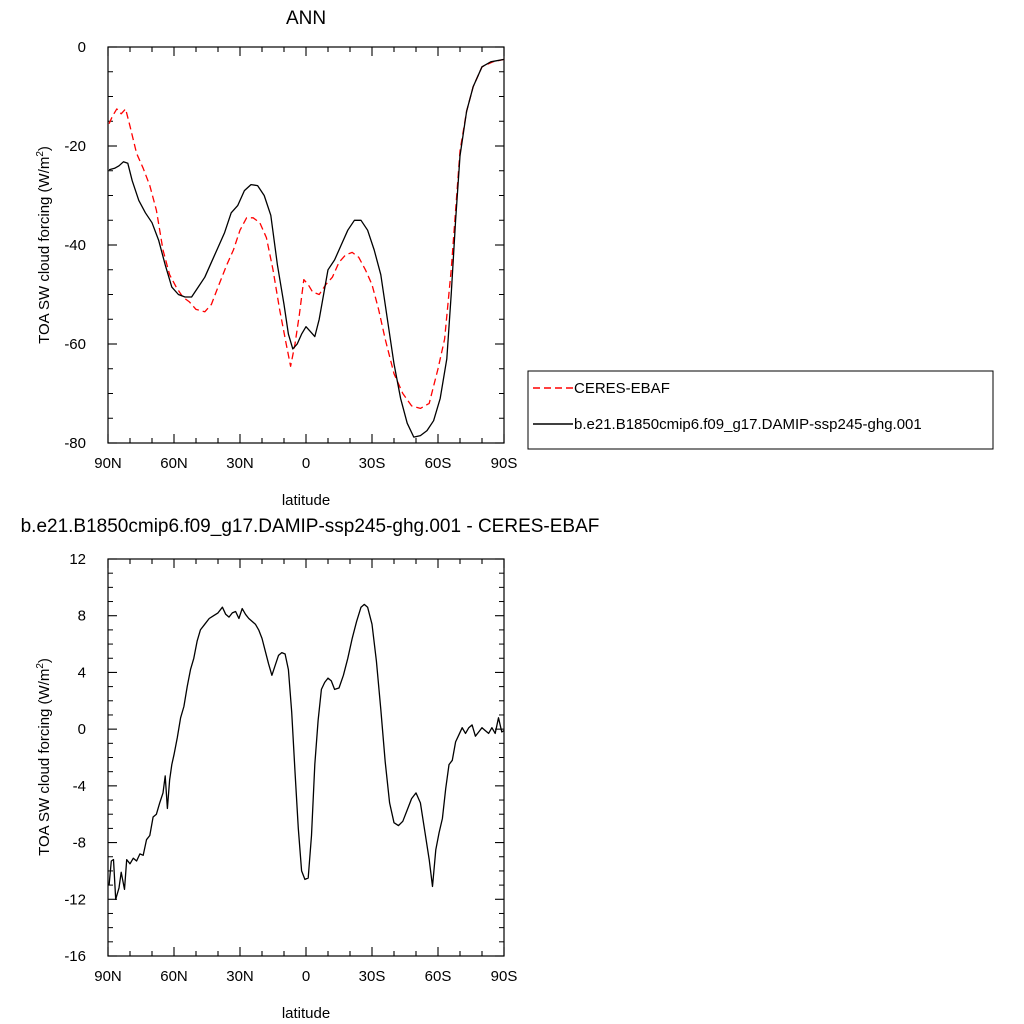 This screenshot has height=1024, width=1024. What do you see at coordinates (306, 18) in the screenshot?
I see `top-chart-title: ANN` at bounding box center [306, 18].